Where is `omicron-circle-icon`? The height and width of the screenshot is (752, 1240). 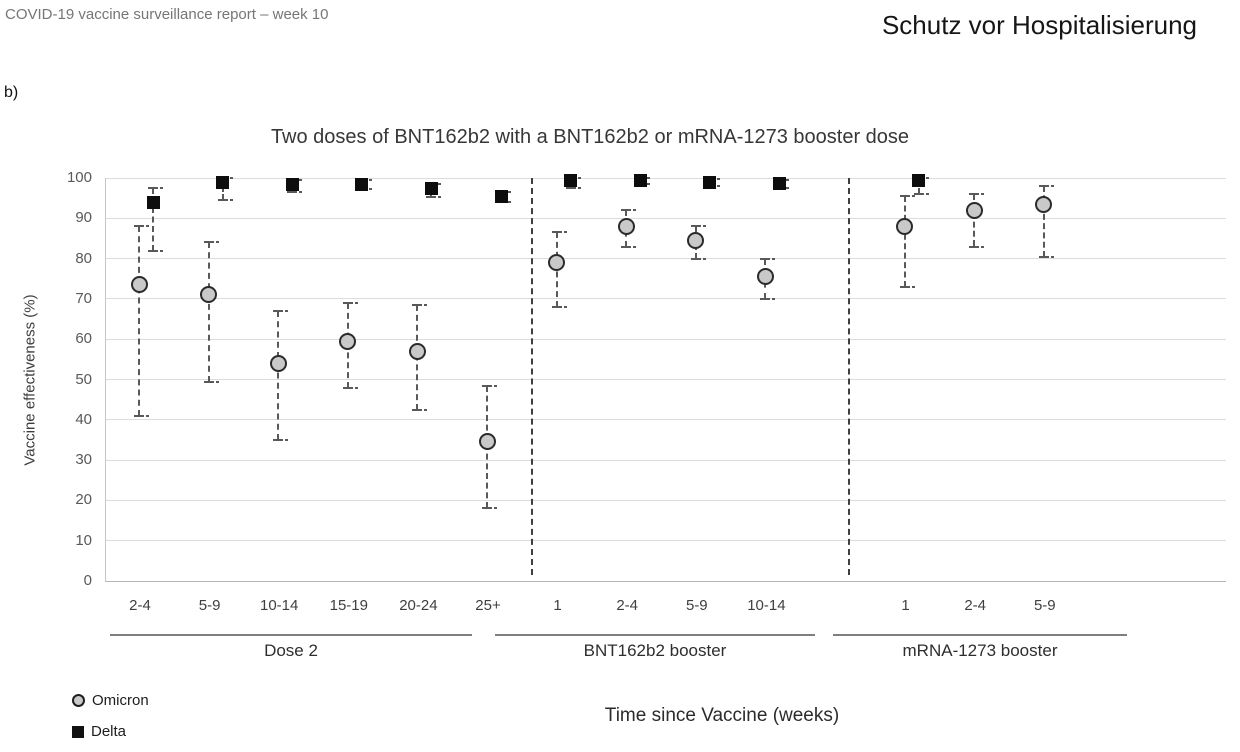 omicron-circle-icon is located at coordinates (78, 700).